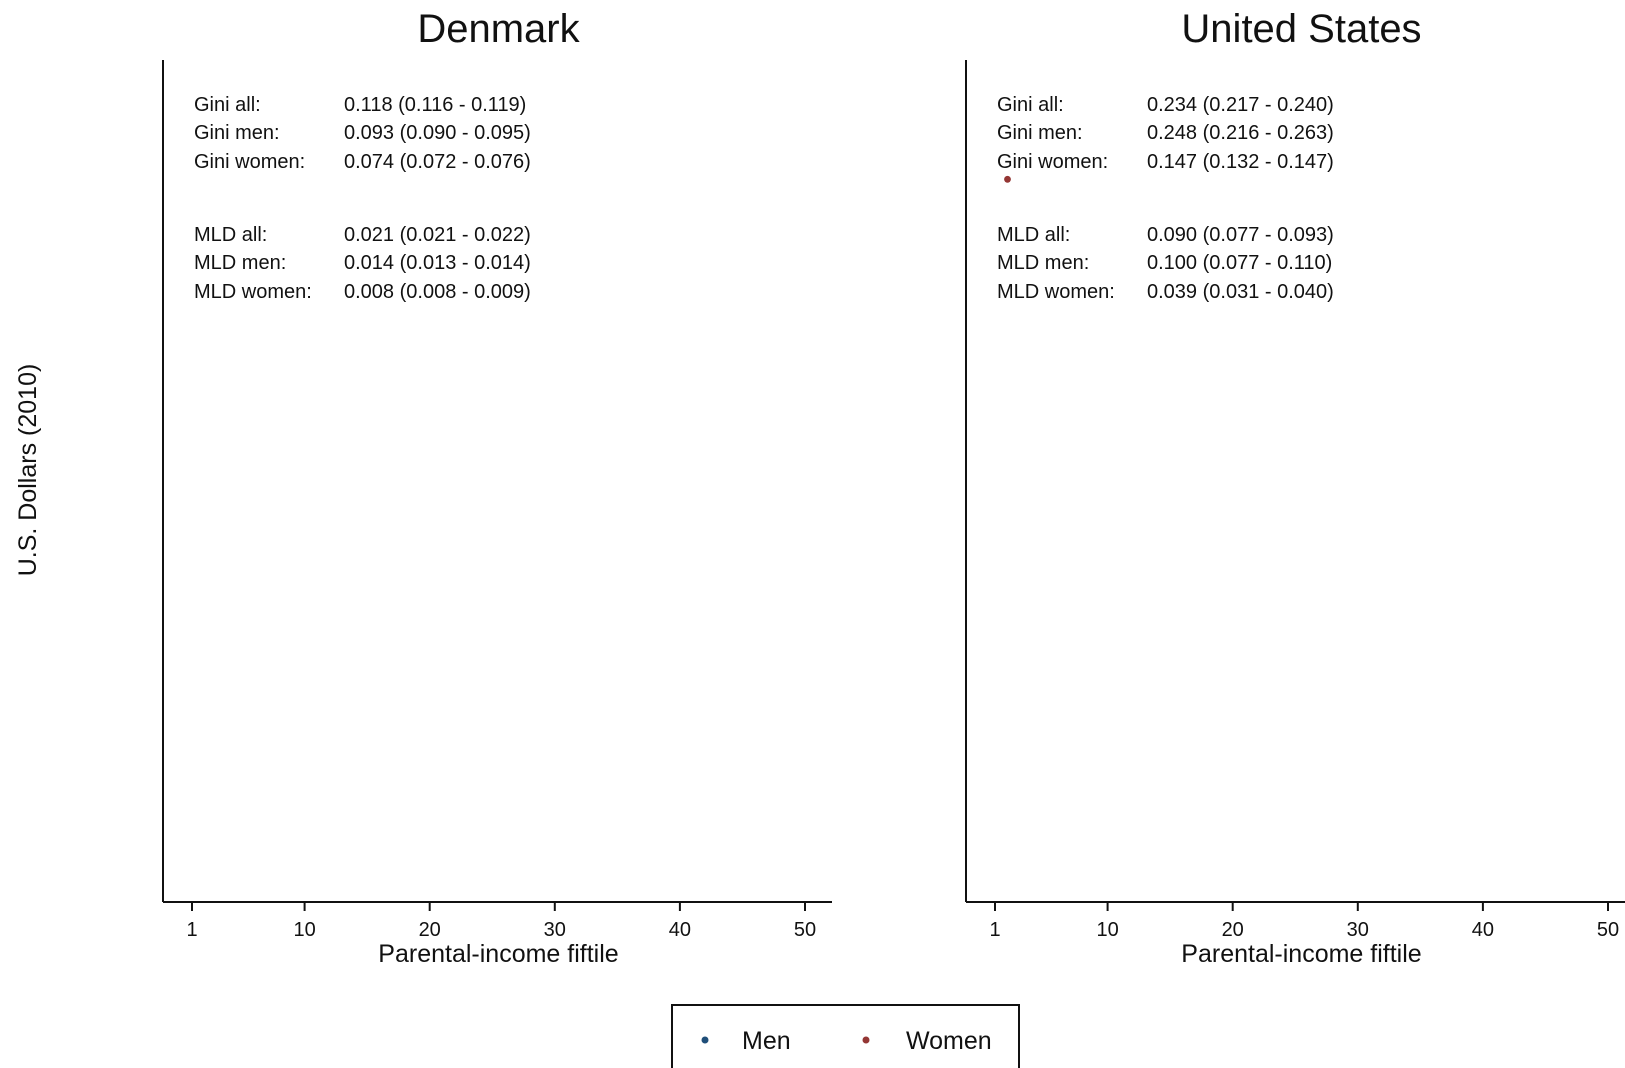 This screenshot has width=1625, height=1068. I want to click on chart-title: Denmark, so click(498, 29).